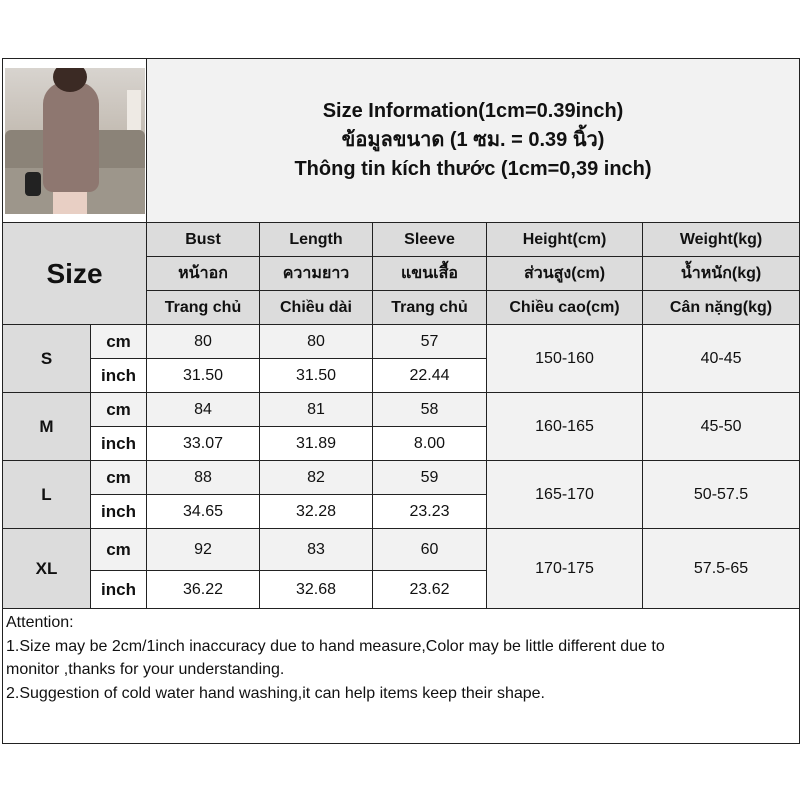 The width and height of the screenshot is (800, 800). Describe the element at coordinates (564, 358) in the screenshot. I see `height-cell: 150-160` at that location.